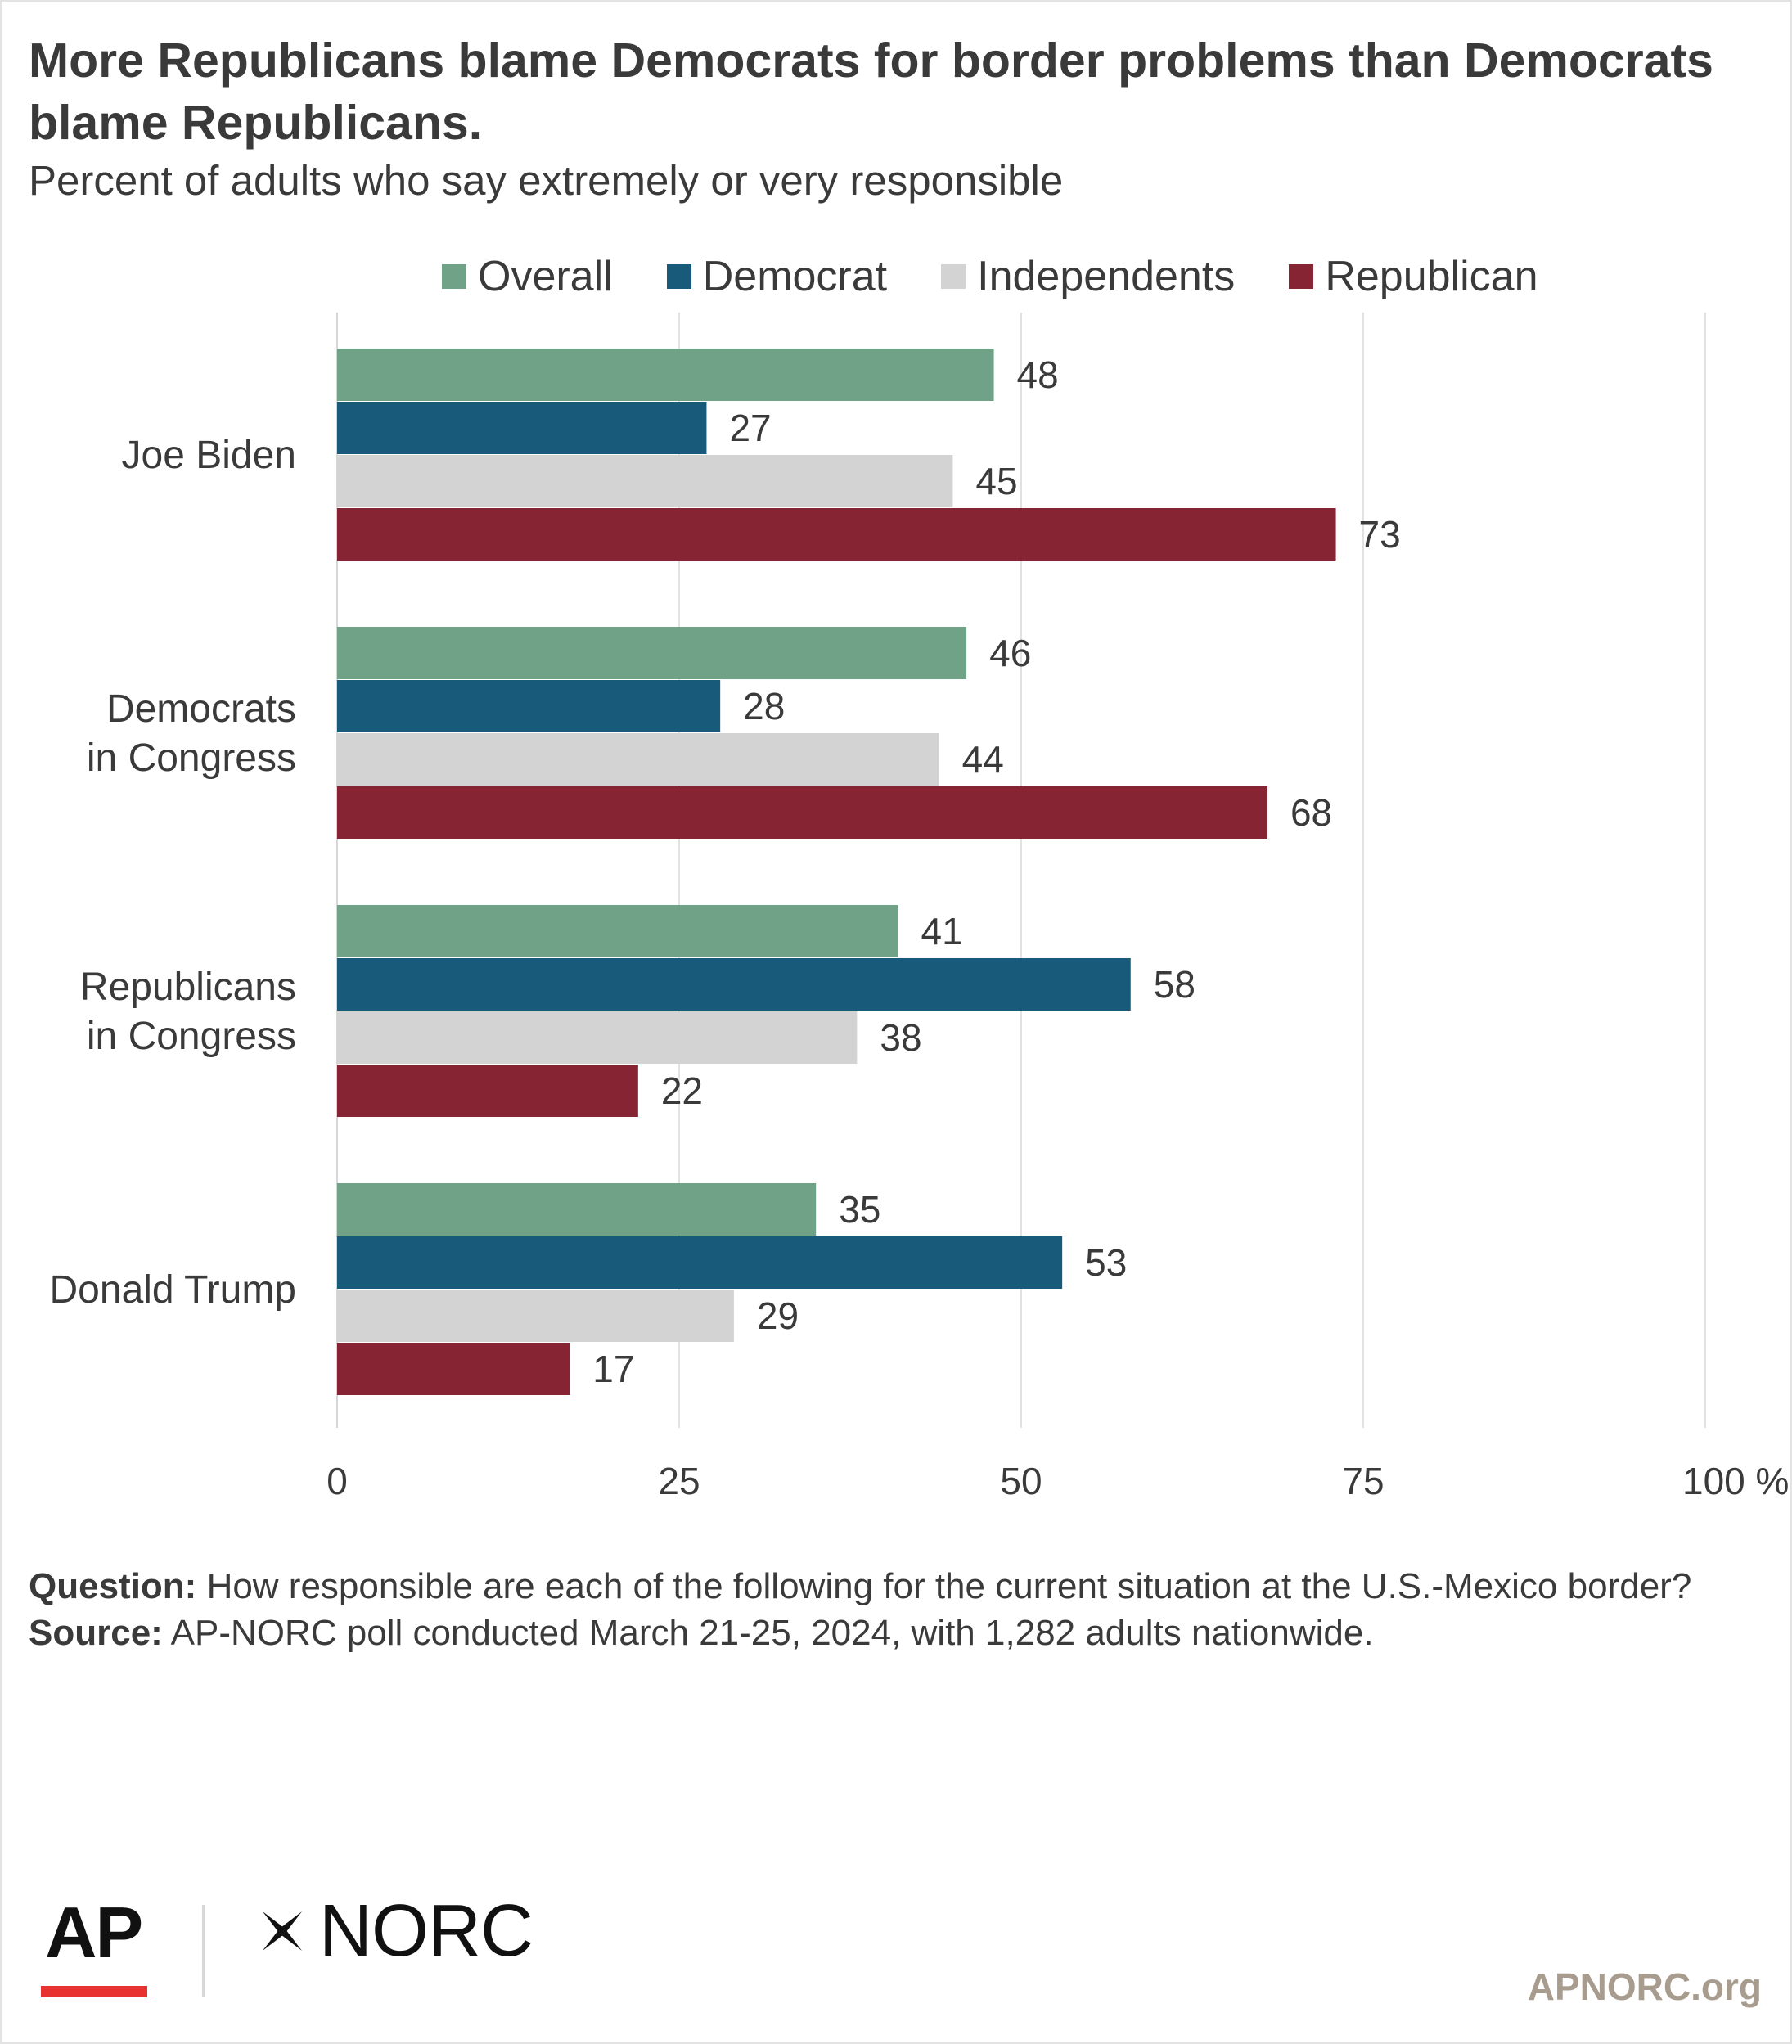 This screenshot has width=1792, height=2044. Describe the element at coordinates (1010, 653) in the screenshot. I see `data-label: 46` at that location.